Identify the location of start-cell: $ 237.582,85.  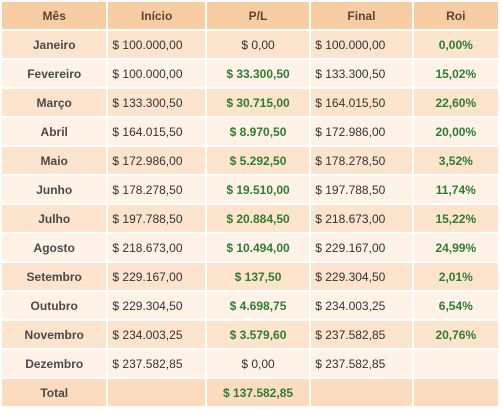
(156, 363).